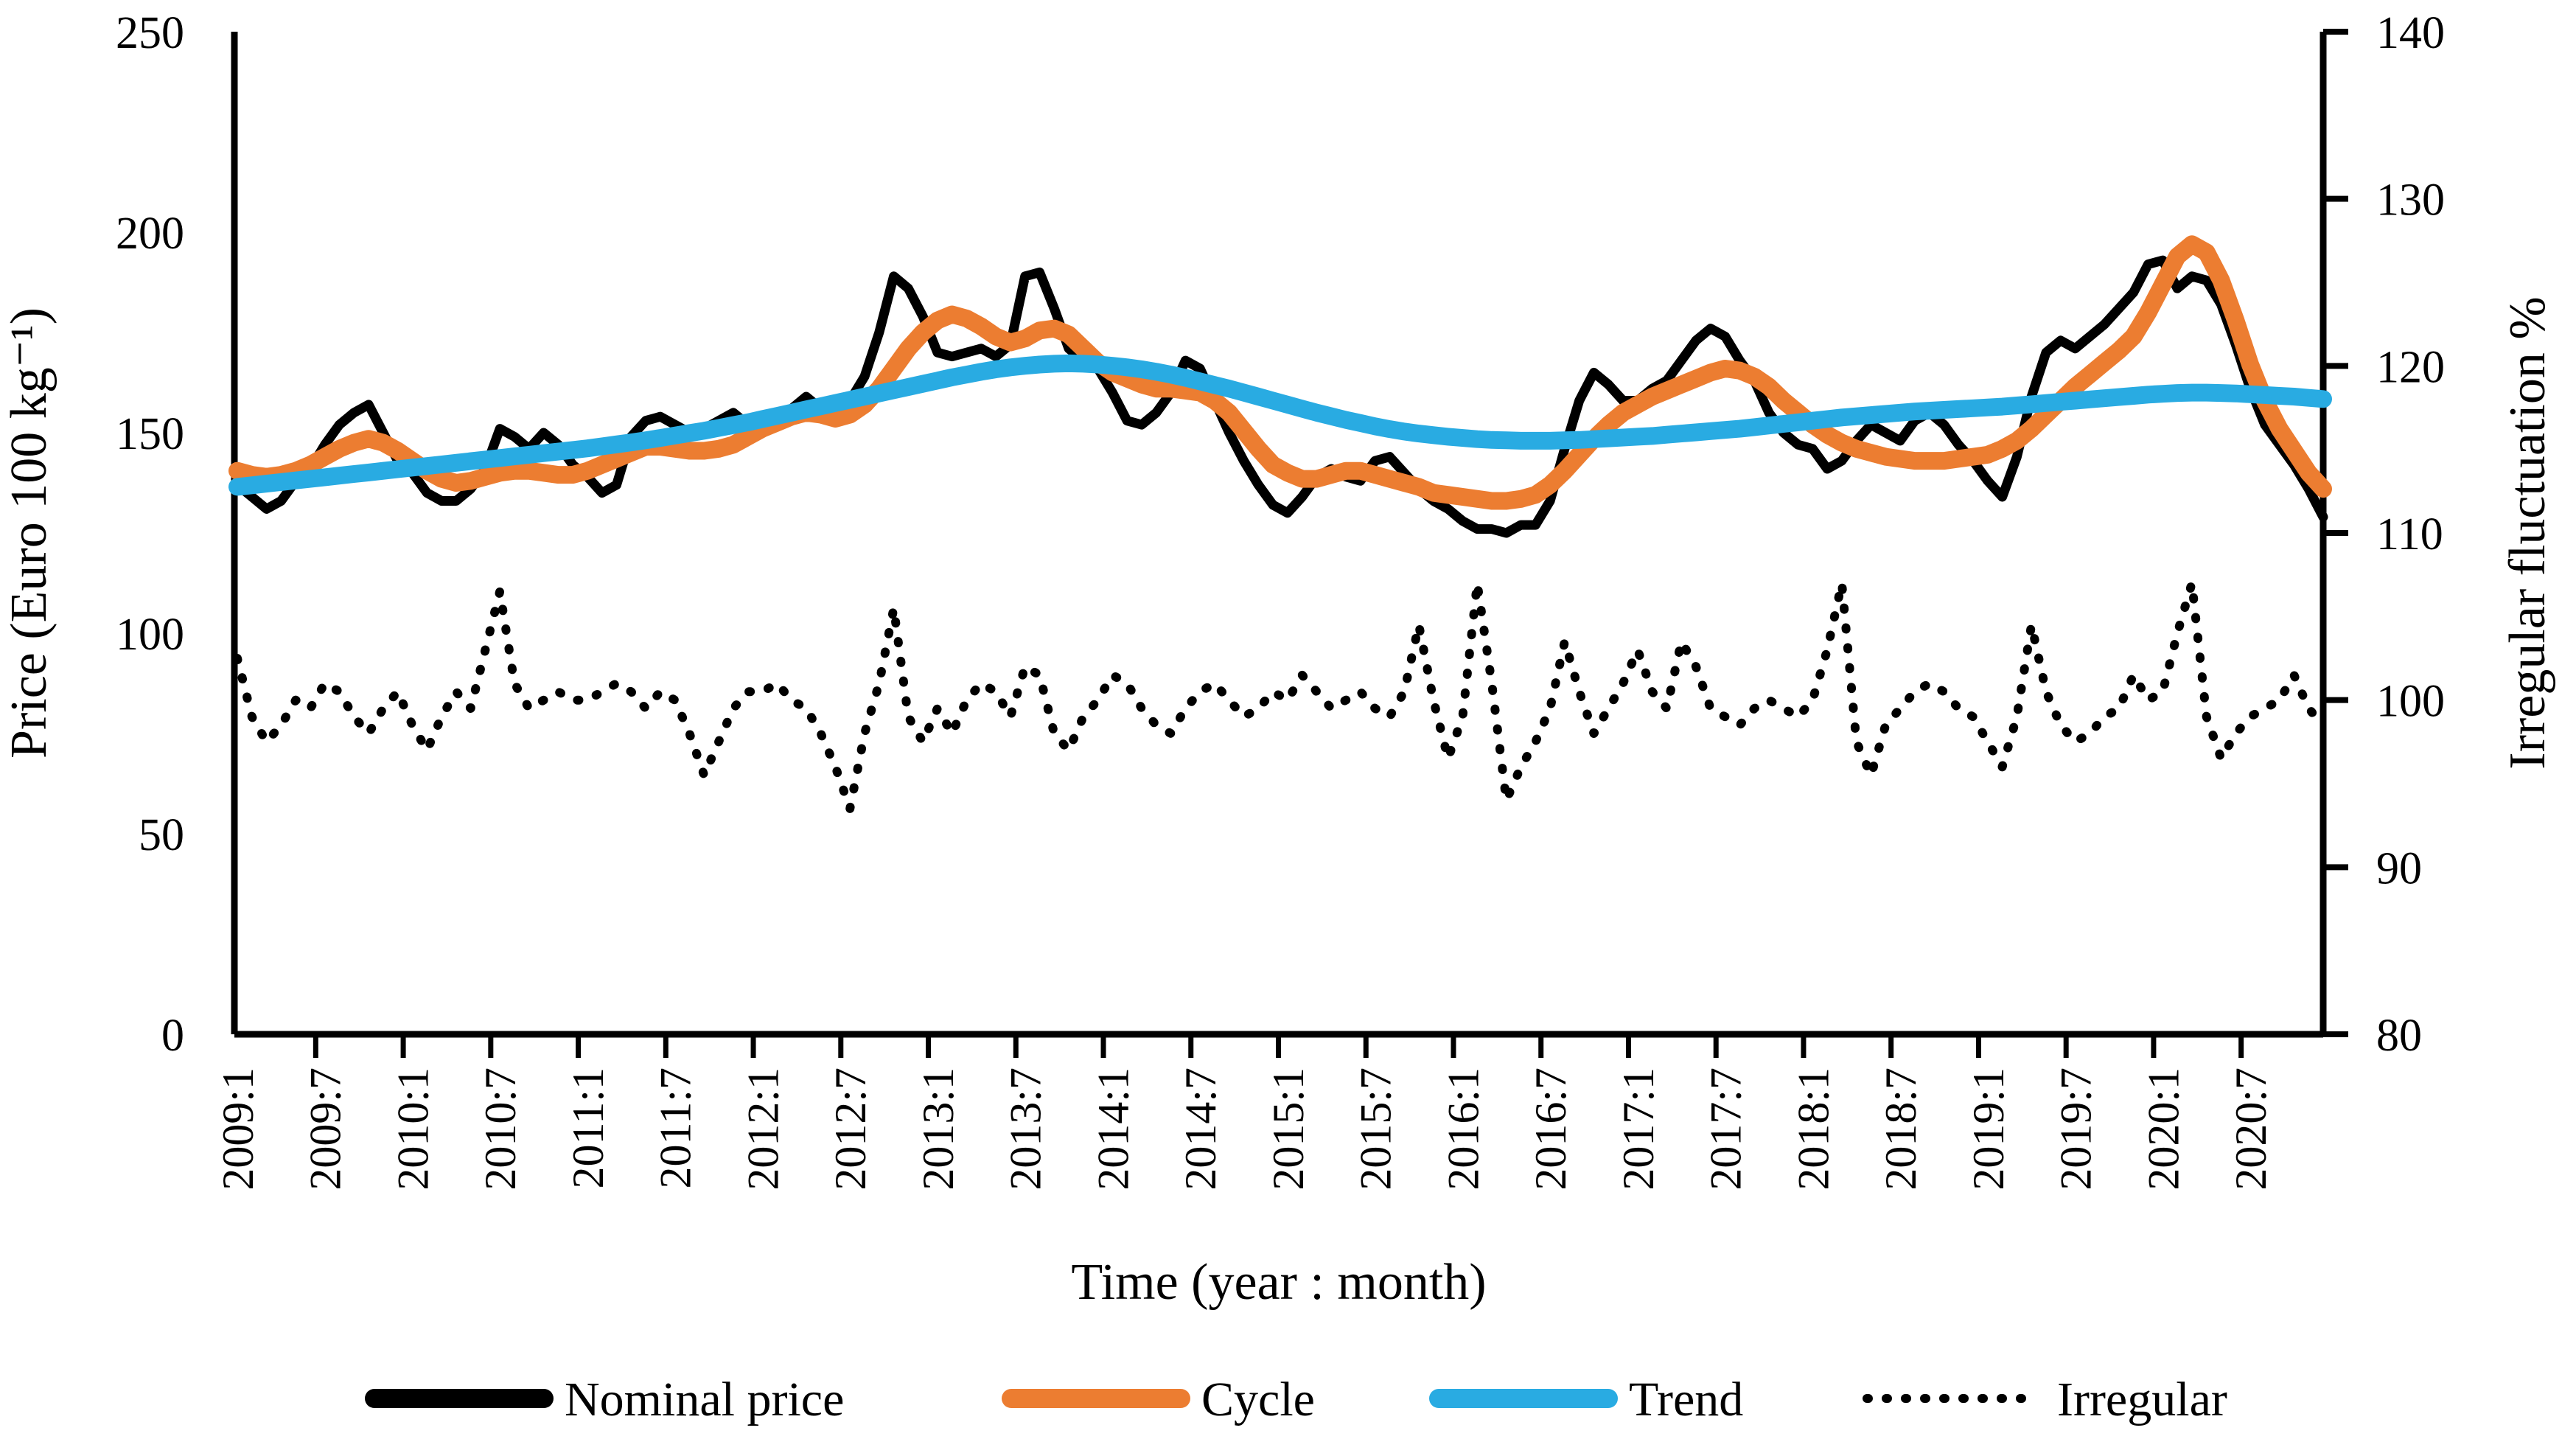 This screenshot has width=2576, height=1453. I want to click on x-tick-label: 2009:1, so click(238, 1129).